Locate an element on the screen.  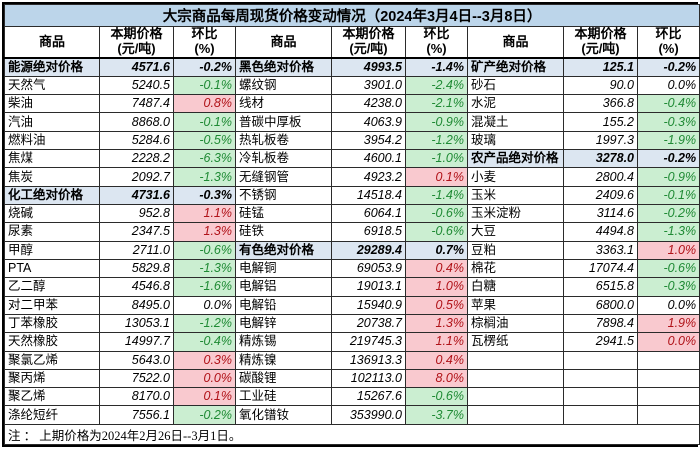
price-cell: 4494.8 is located at coordinates (600, 232).